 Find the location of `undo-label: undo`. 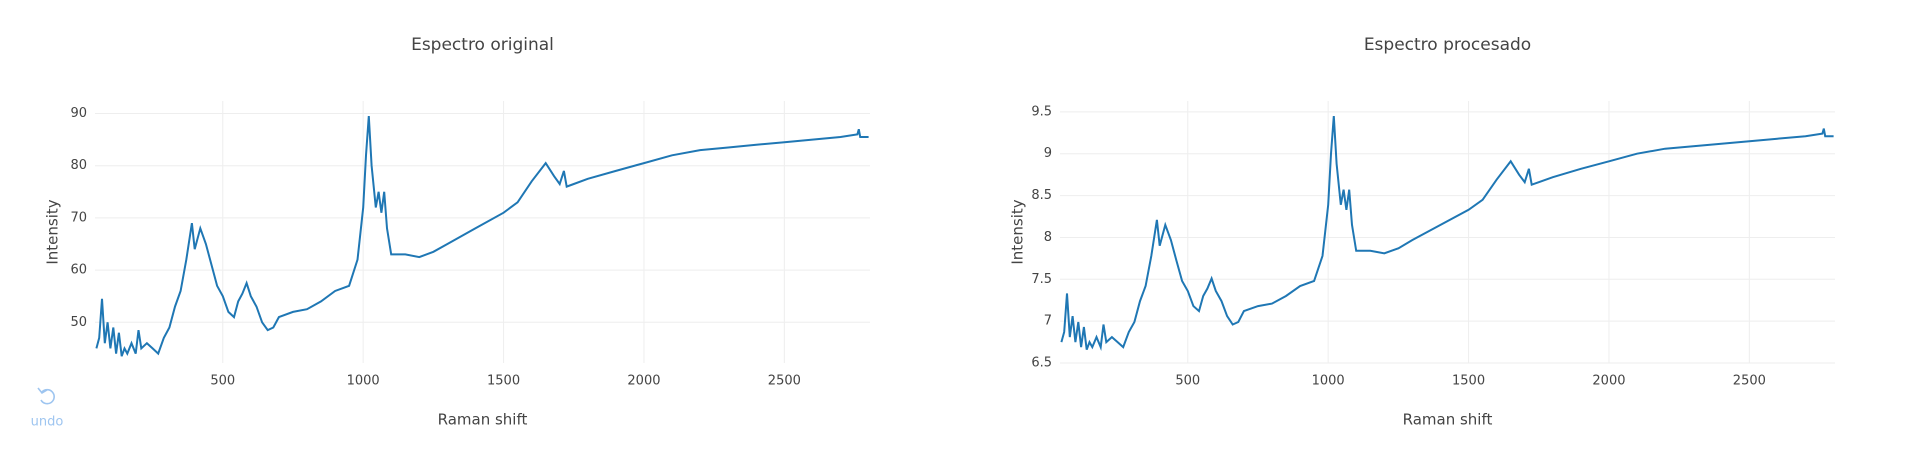

undo-label: undo is located at coordinates (47, 422).